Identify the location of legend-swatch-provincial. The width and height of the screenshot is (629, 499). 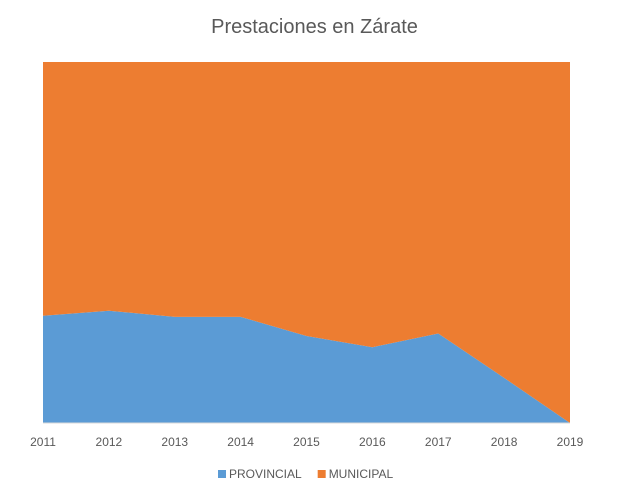
(222, 474).